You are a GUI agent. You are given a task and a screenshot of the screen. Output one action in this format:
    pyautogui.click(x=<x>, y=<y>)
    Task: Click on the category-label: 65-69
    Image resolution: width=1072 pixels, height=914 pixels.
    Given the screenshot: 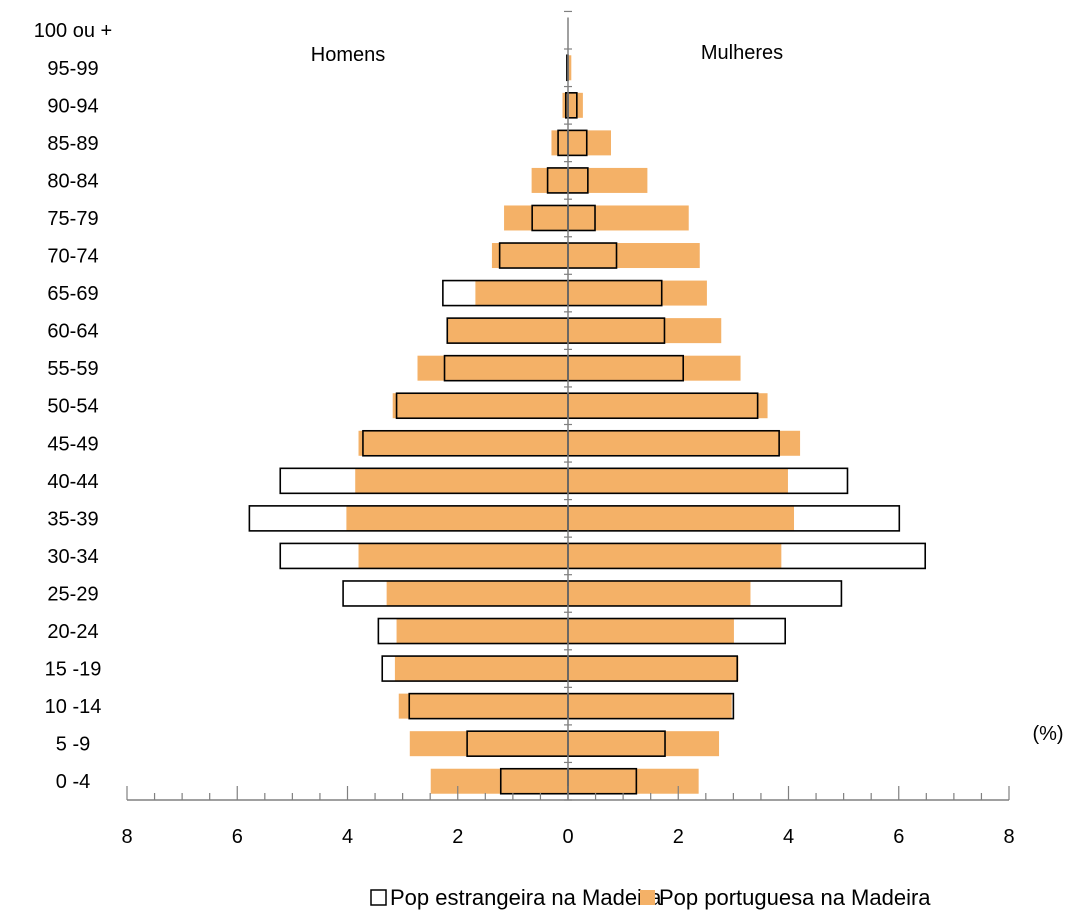 What is the action you would take?
    pyautogui.click(x=72, y=294)
    